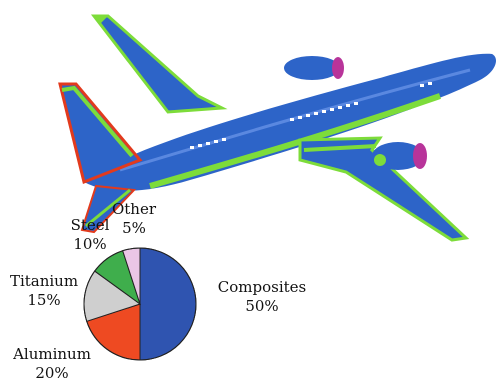 This screenshot has height=389, width=500. I want to click on label-other: Other 5%, so click(134, 219).